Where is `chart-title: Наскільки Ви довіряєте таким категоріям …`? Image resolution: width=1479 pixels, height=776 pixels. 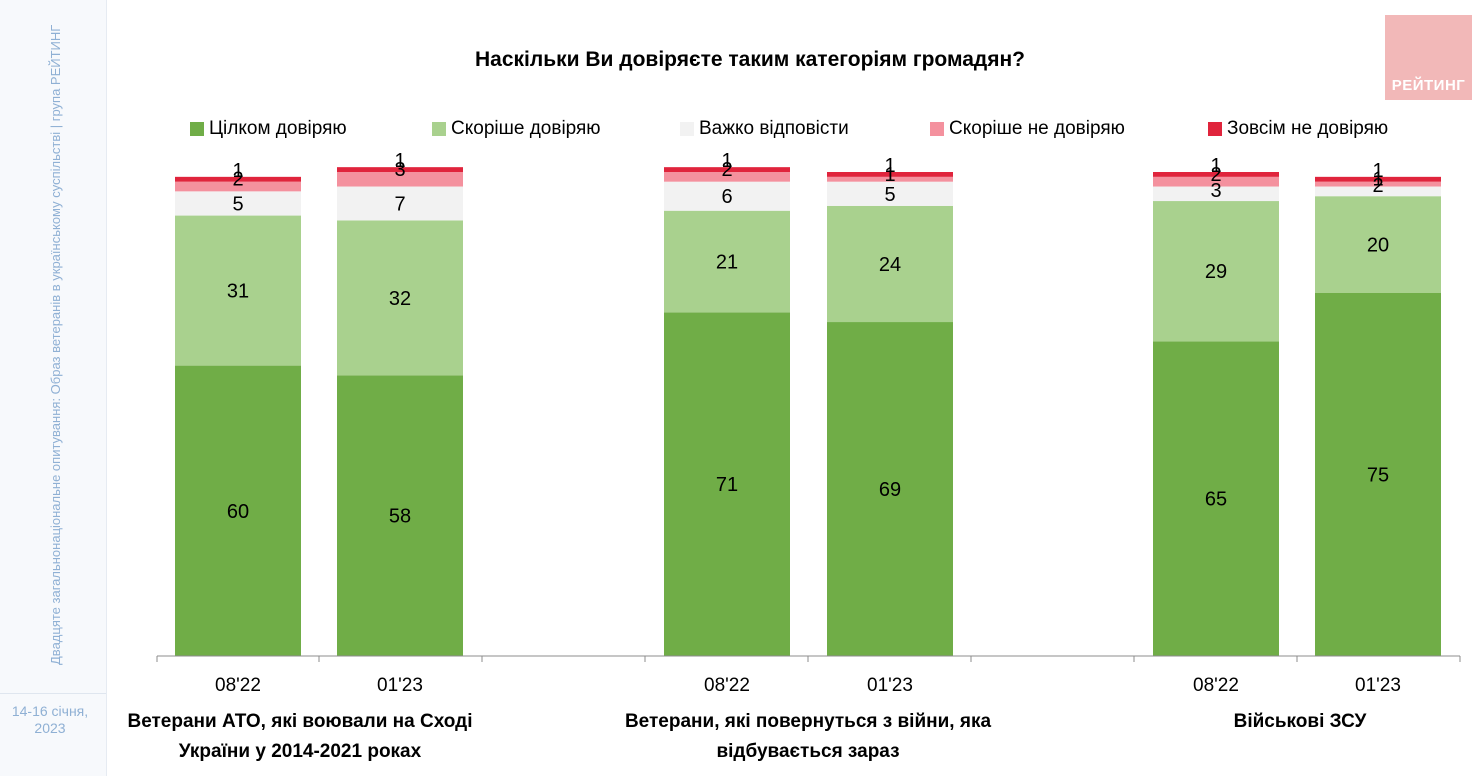
chart-title: Наскільки Ви довіряєте таким категоріям … is located at coordinates (750, 59).